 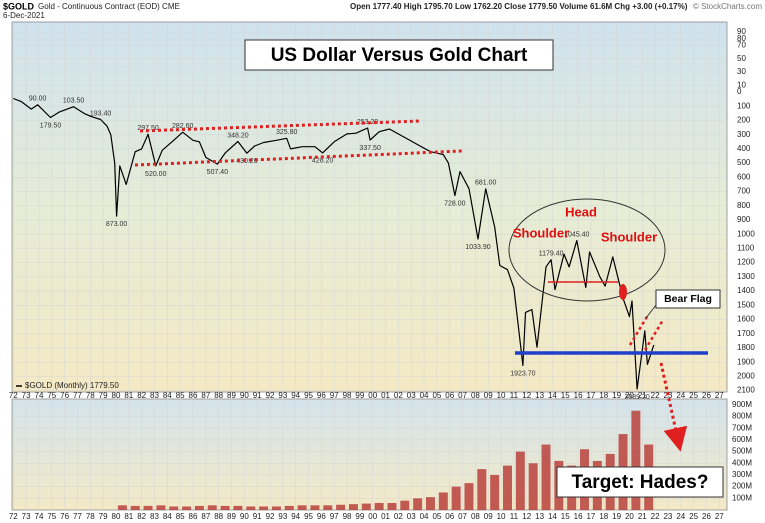 What do you see at coordinates (746, 248) in the screenshot?
I see `y-tick-label: 1100` at bounding box center [746, 248].